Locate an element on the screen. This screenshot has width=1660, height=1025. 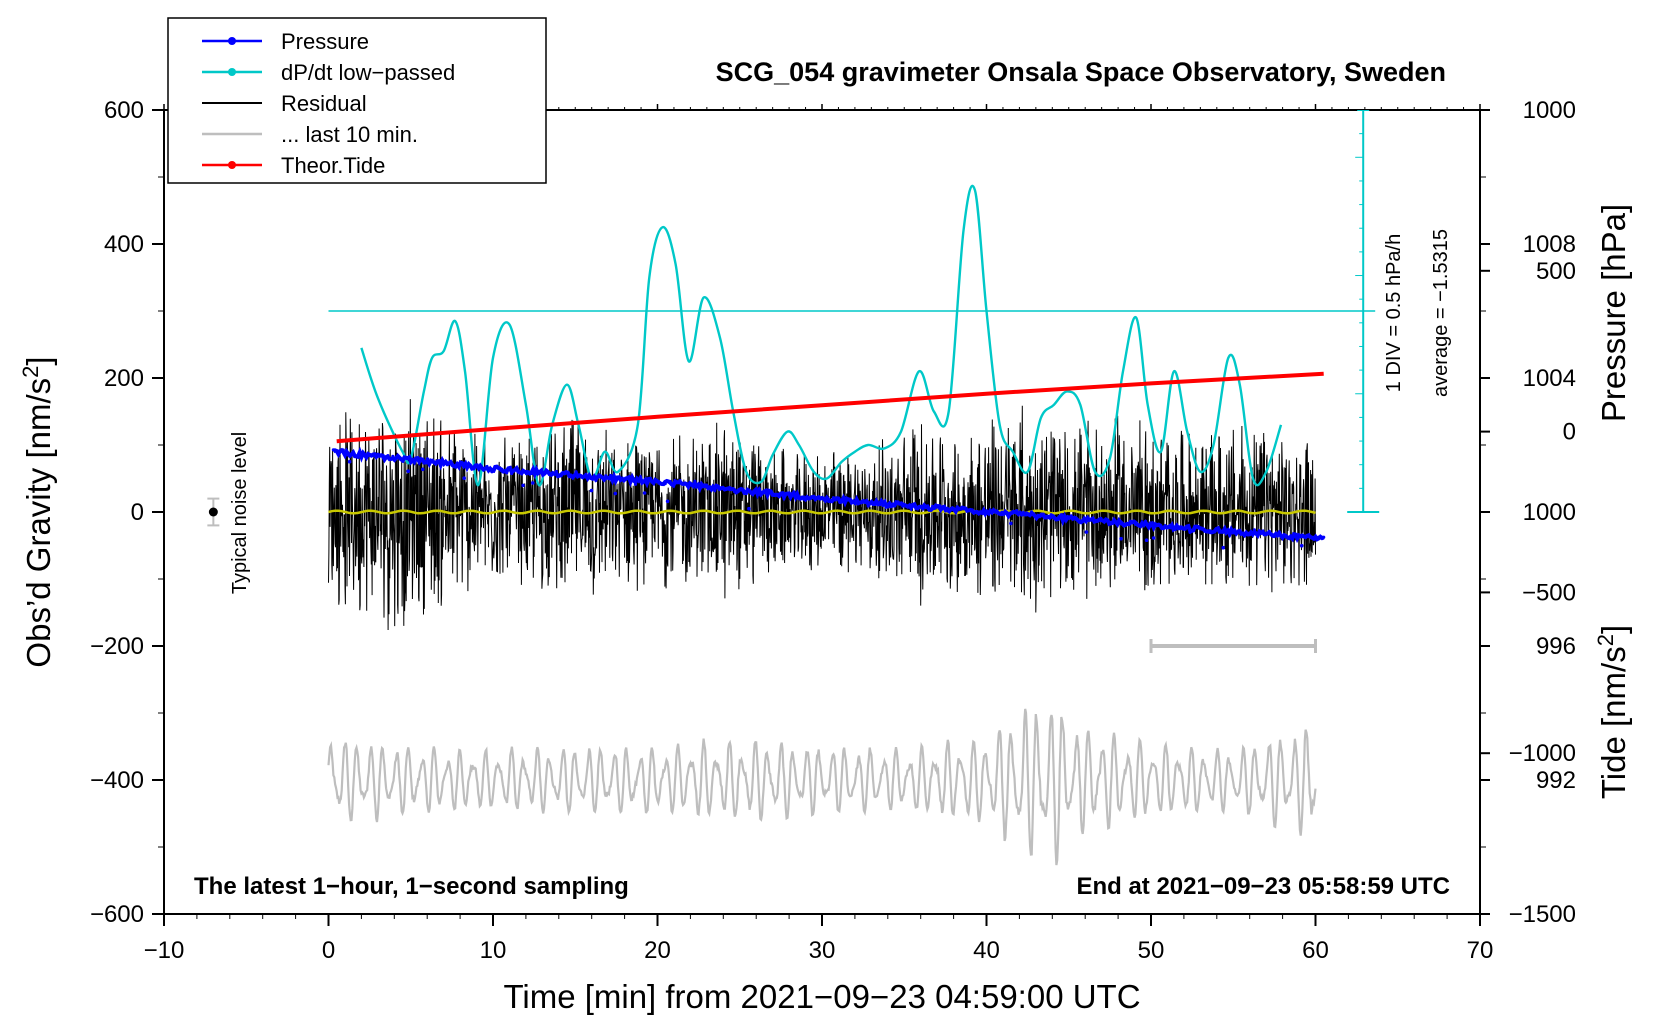
tide-series-line is located at coordinates (830, 407).